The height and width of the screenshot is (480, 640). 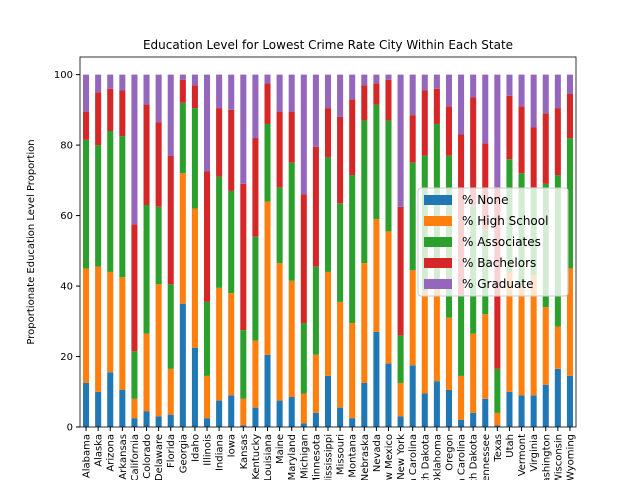 What do you see at coordinates (195, 448) in the screenshot?
I see `x-tick-label: Idaho` at bounding box center [195, 448].